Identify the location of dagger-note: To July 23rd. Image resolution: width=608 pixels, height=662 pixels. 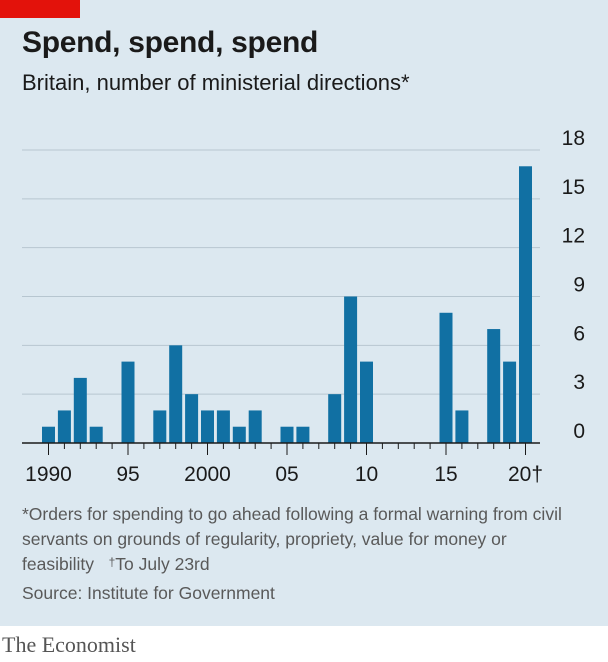
(162, 564).